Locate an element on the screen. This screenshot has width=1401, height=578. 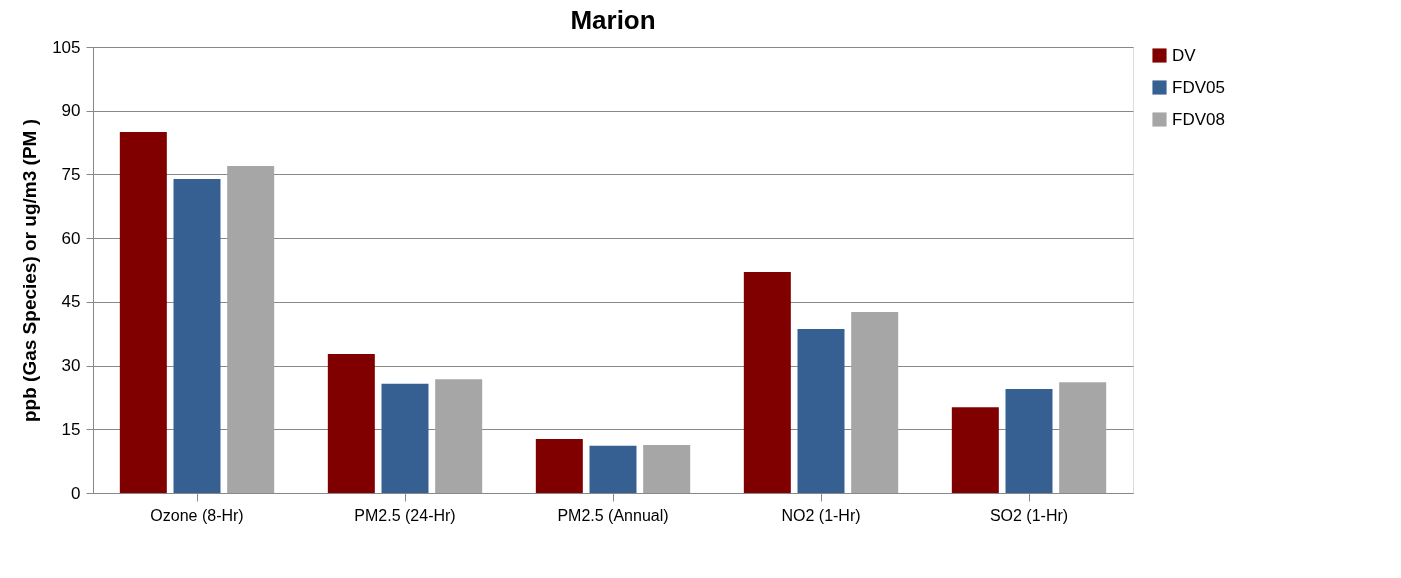
y-tick-label: 105 is located at coordinates (66, 47).